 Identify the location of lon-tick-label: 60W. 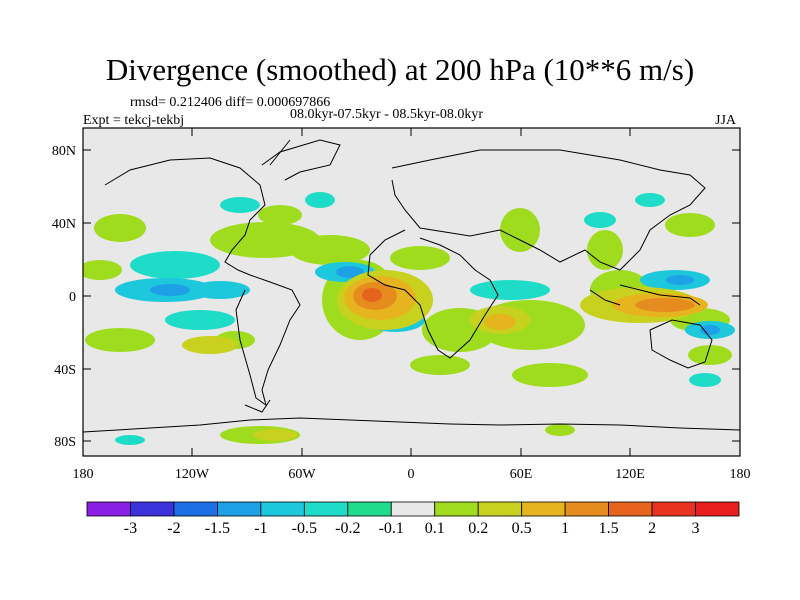
(302, 474).